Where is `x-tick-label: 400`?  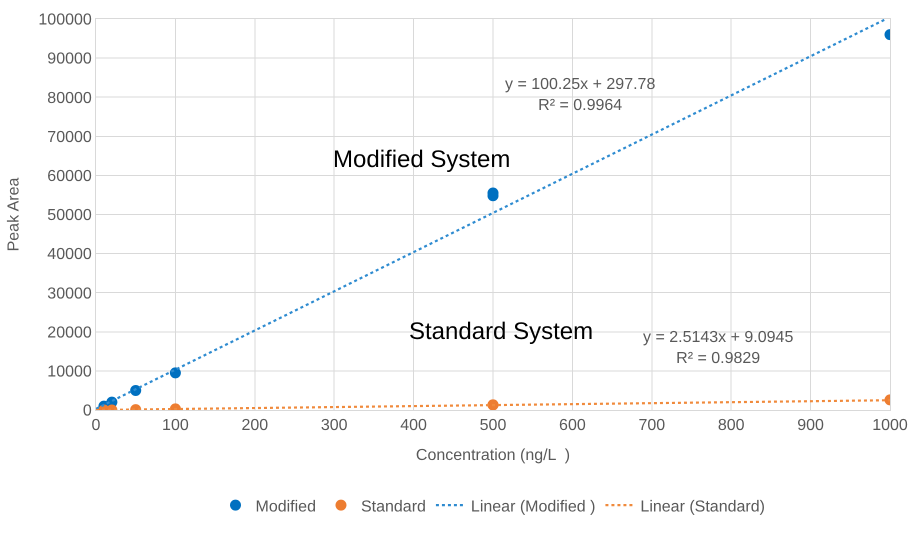
x-tick-label: 400 is located at coordinates (414, 425).